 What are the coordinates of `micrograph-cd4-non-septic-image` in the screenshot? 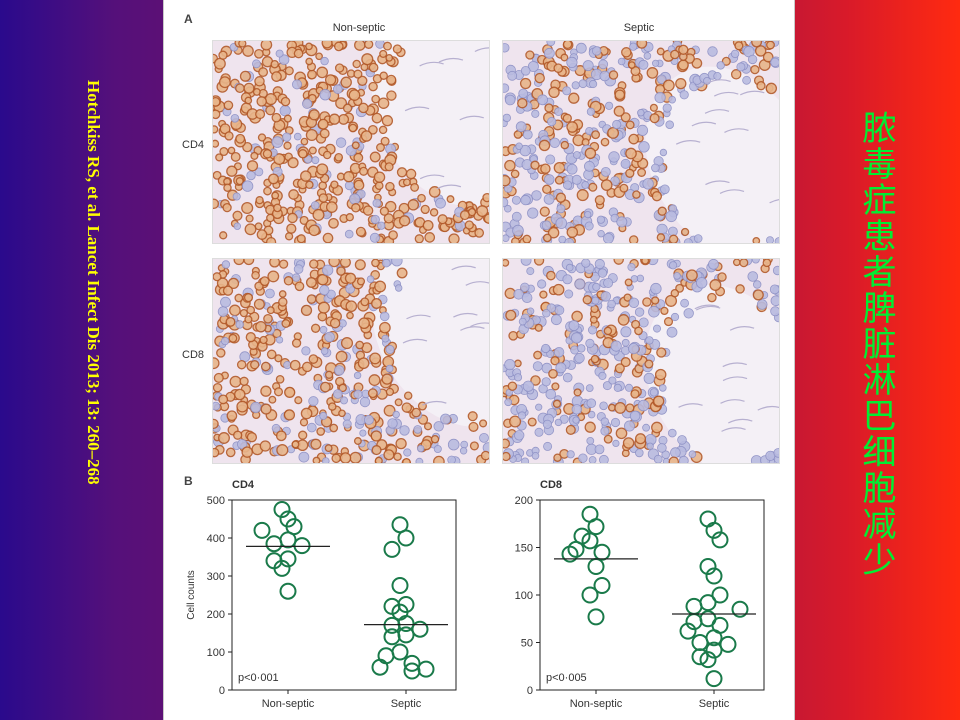 It's located at (351, 142).